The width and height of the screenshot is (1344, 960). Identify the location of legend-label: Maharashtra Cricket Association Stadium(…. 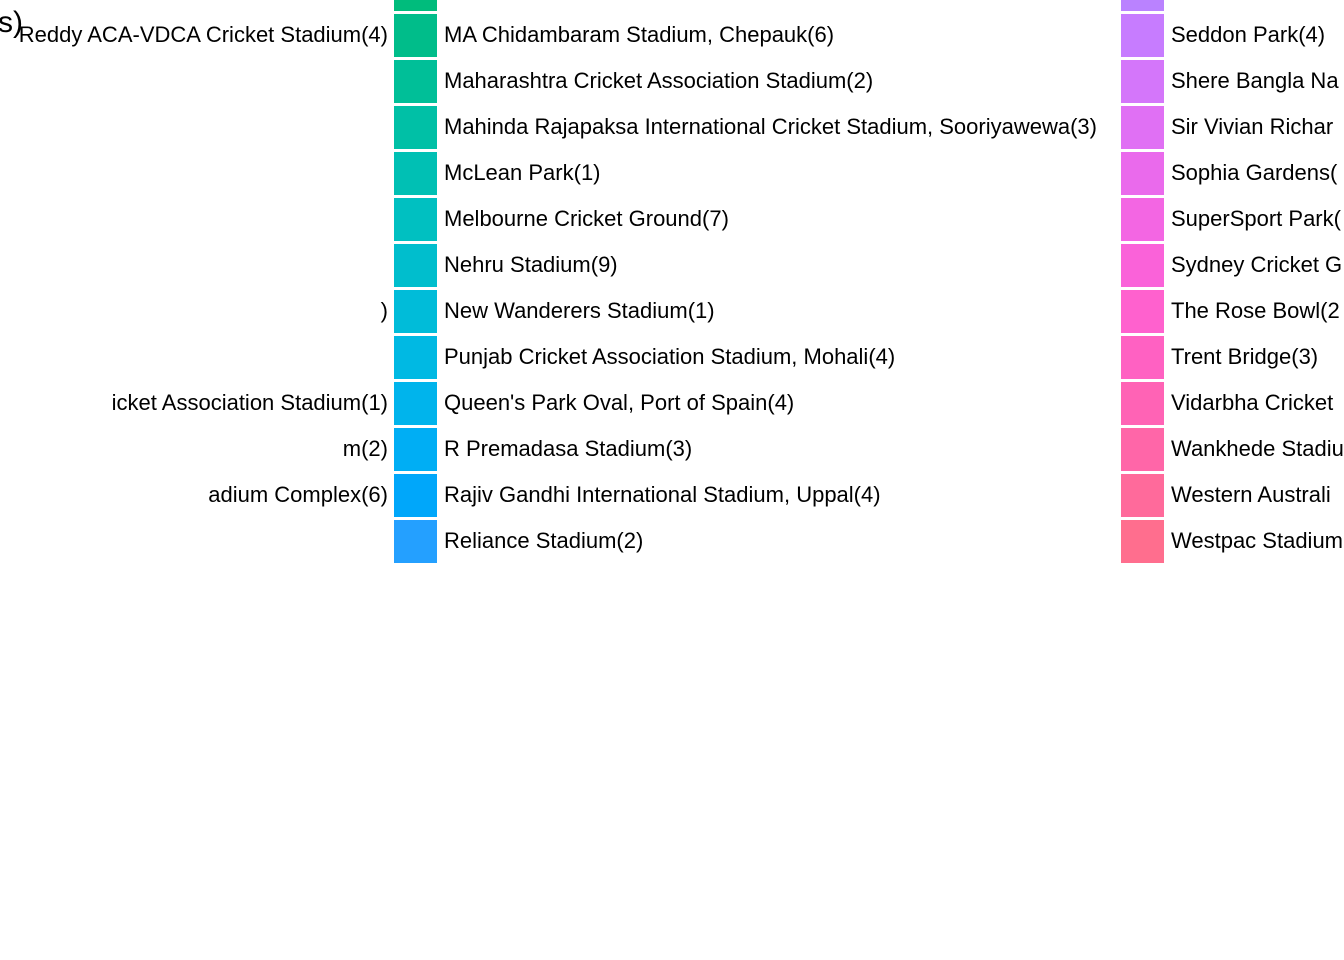
(659, 80).